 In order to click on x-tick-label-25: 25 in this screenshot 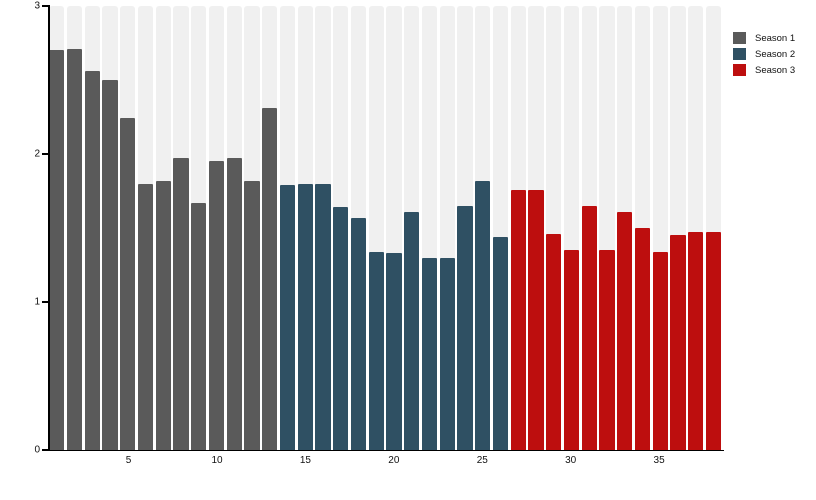, I will do `click(482, 460)`.